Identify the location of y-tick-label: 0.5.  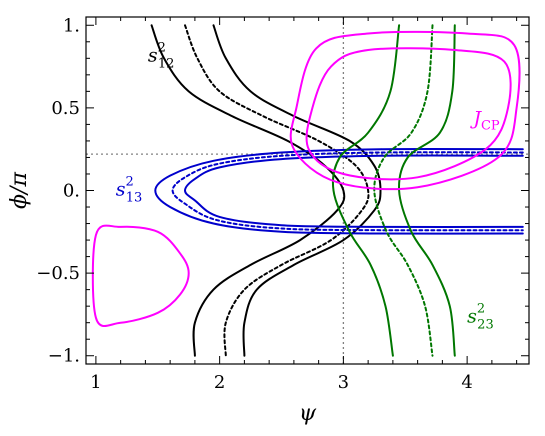
(65, 108).